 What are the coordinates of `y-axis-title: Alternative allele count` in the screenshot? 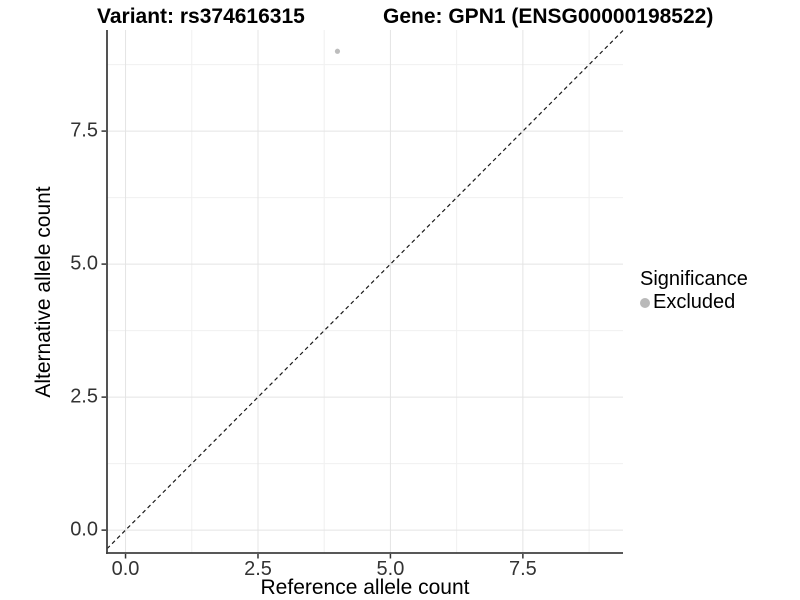 It's located at (43, 292).